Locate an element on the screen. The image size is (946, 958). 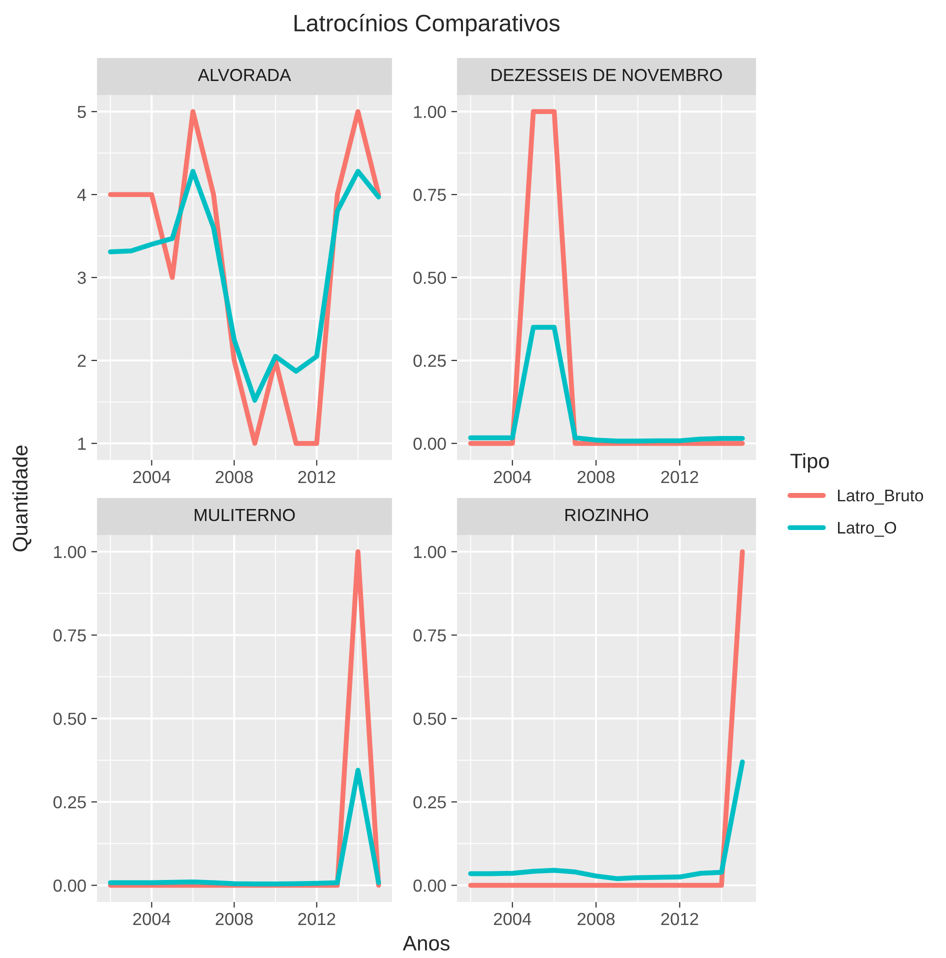
y-tick-label: 4 is located at coordinates (81, 194).